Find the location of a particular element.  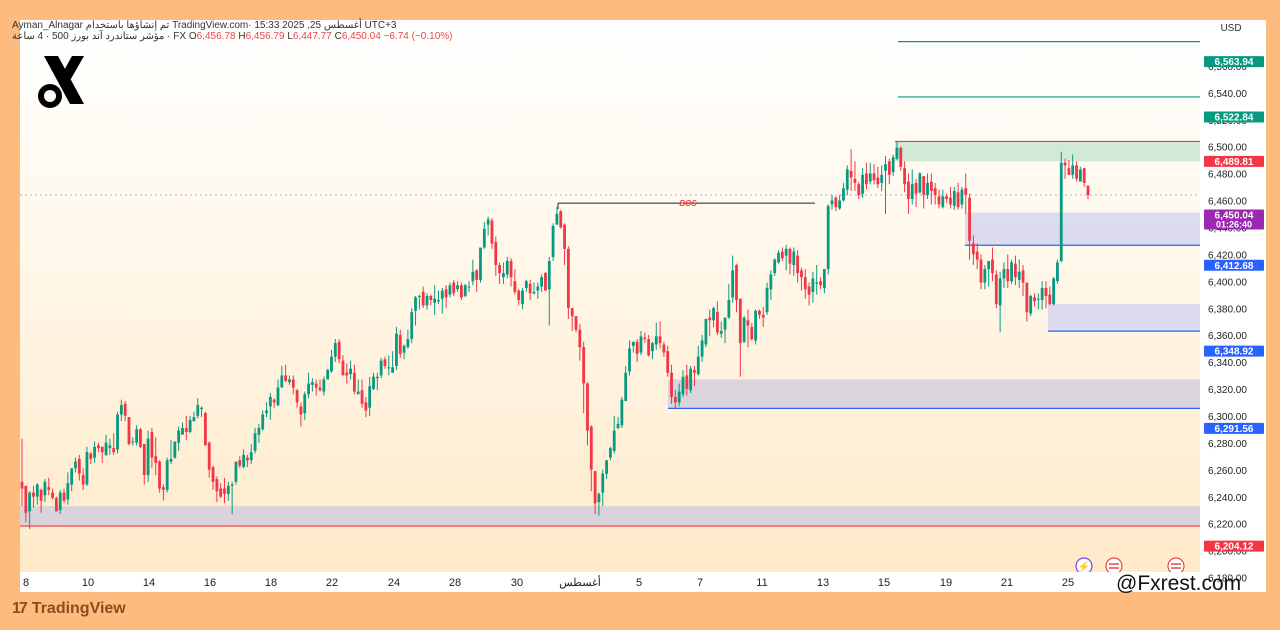

x-tick-label: 5 is located at coordinates (639, 583).